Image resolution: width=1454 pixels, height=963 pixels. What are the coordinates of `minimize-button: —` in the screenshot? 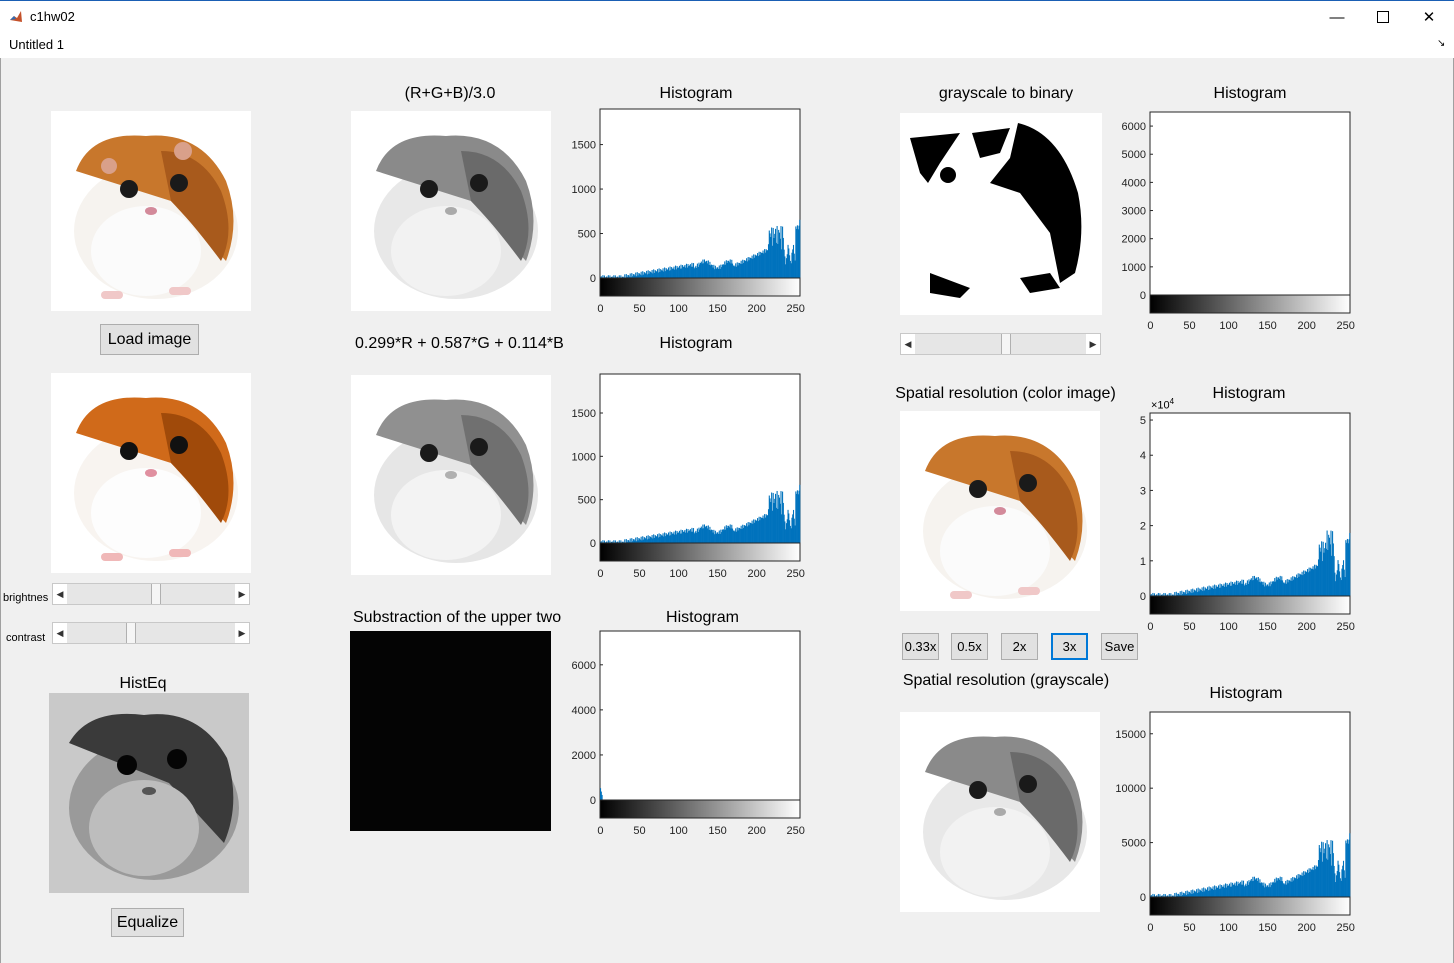 It's located at (1337, 17).